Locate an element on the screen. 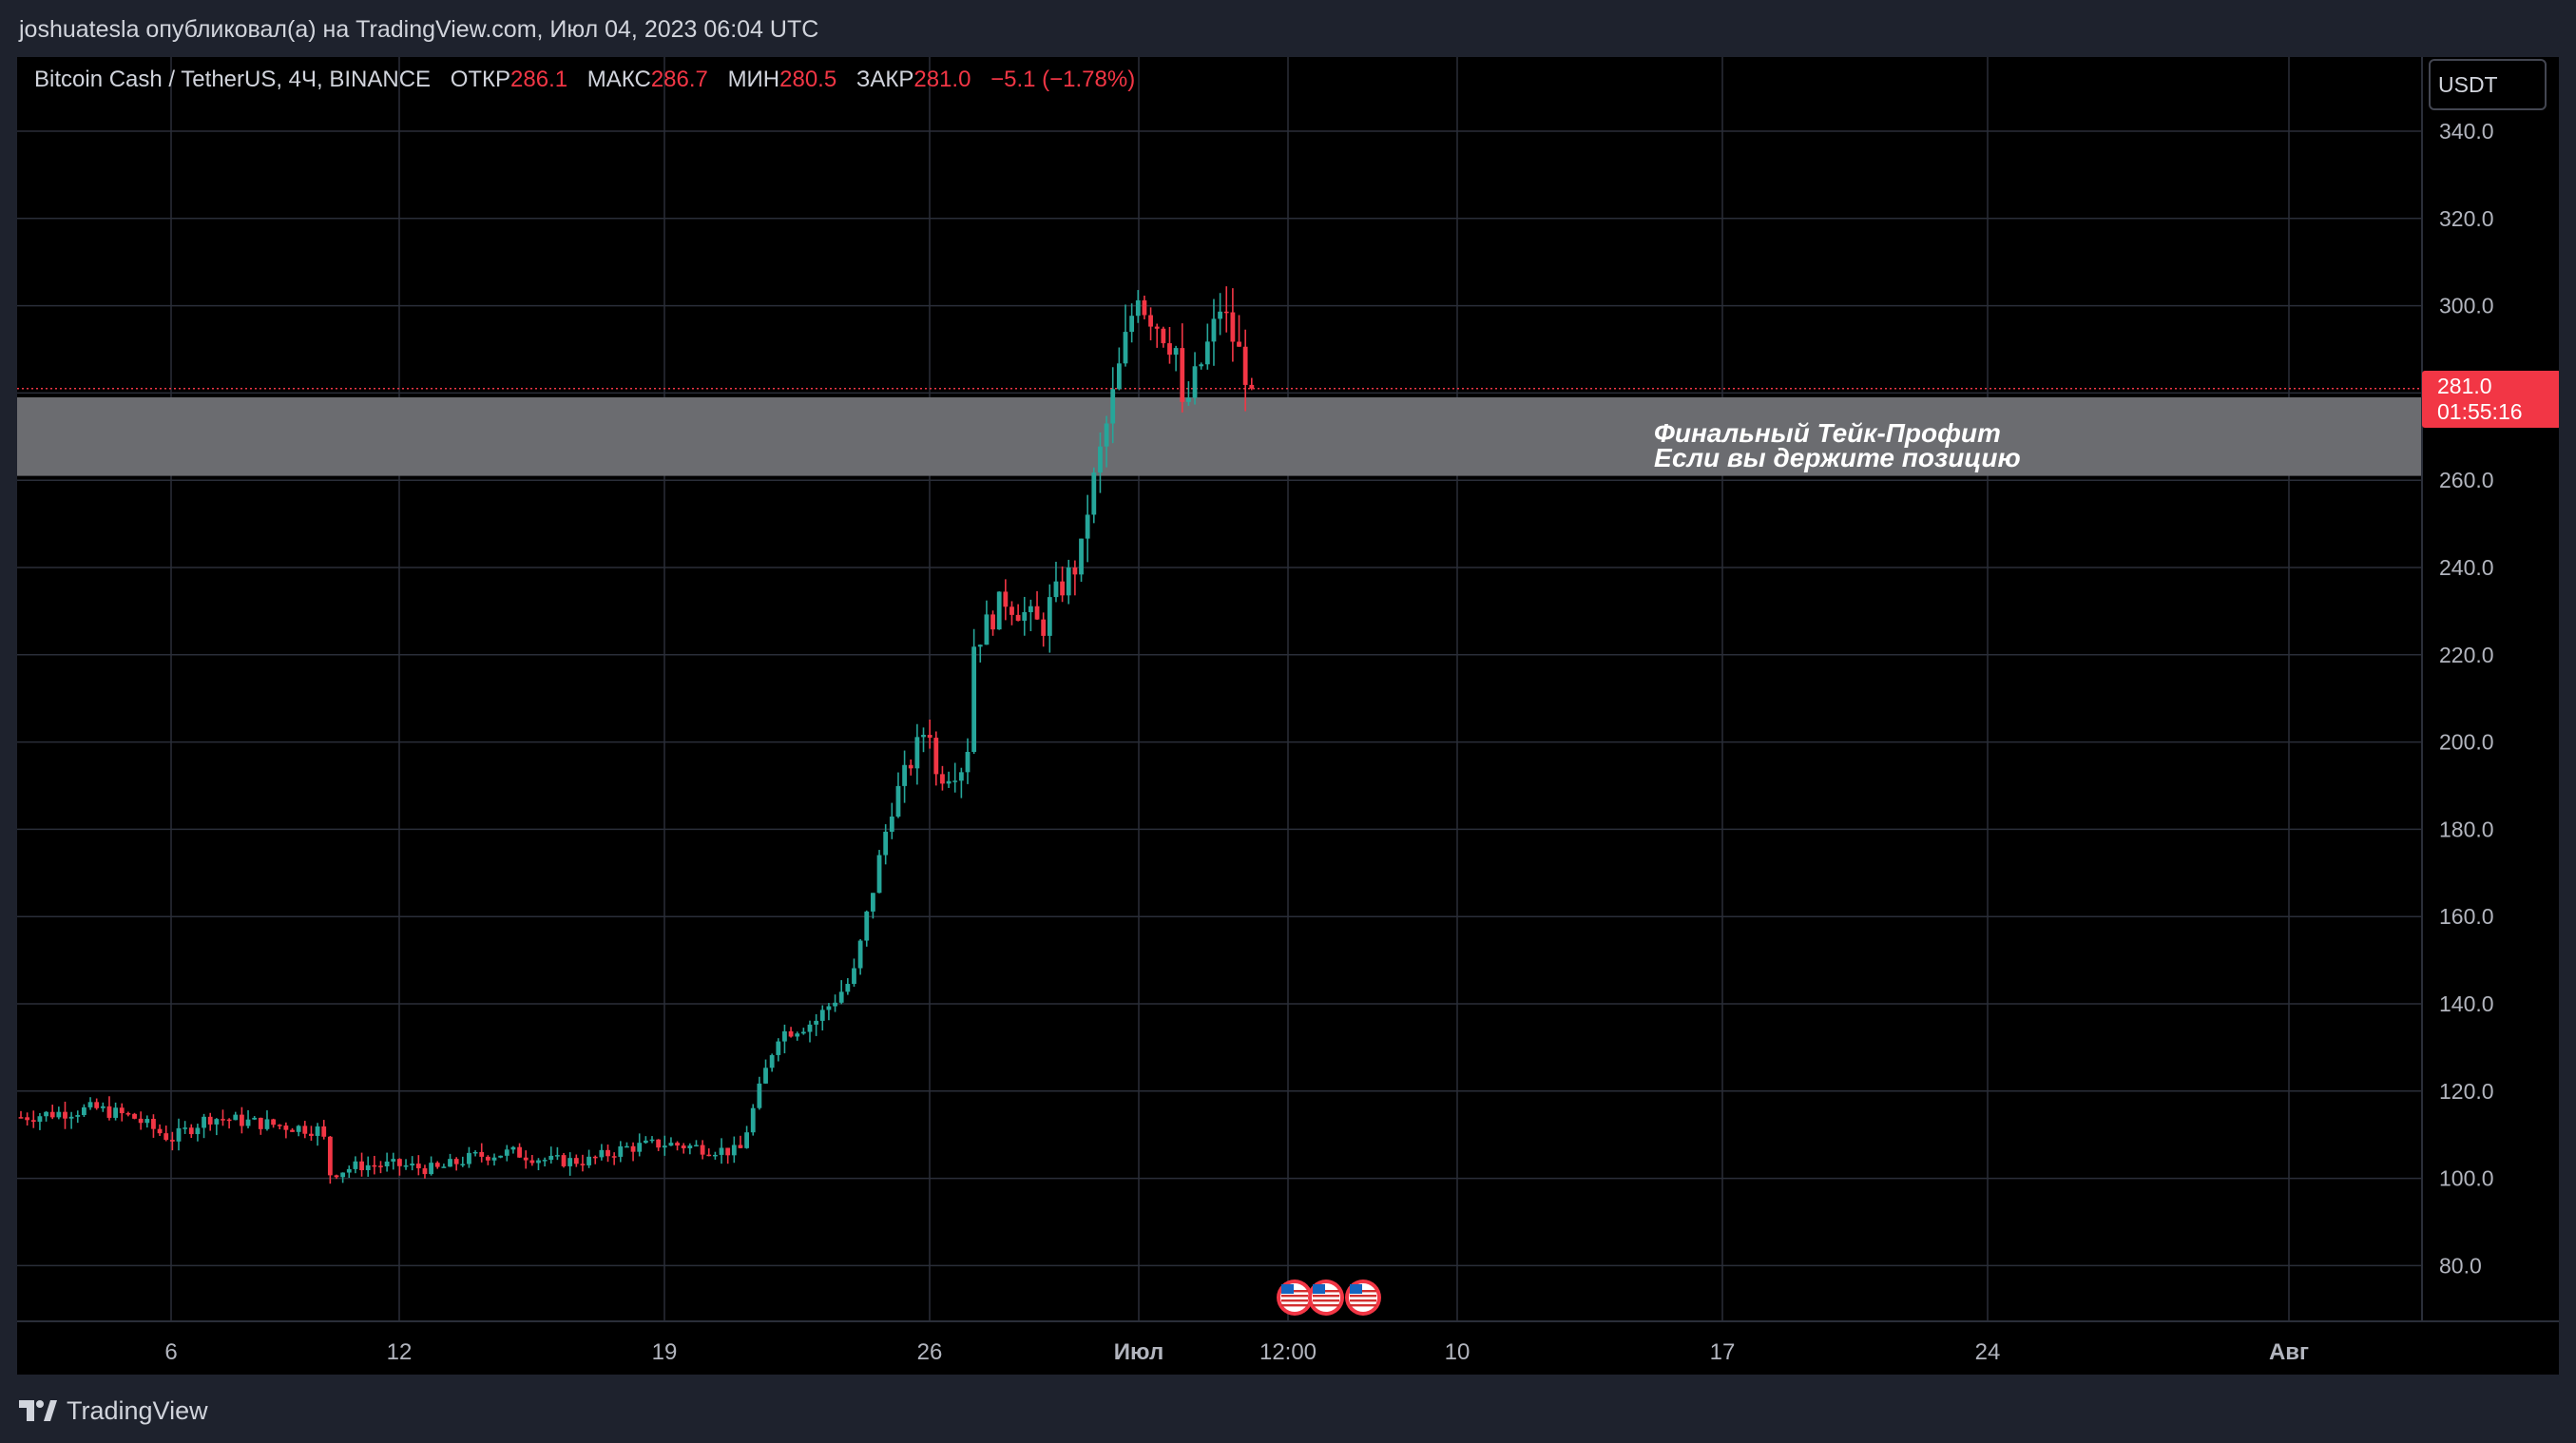 The height and width of the screenshot is (1443, 2576). zone-annotation-line2: Если вы держите позицию is located at coordinates (1838, 457).